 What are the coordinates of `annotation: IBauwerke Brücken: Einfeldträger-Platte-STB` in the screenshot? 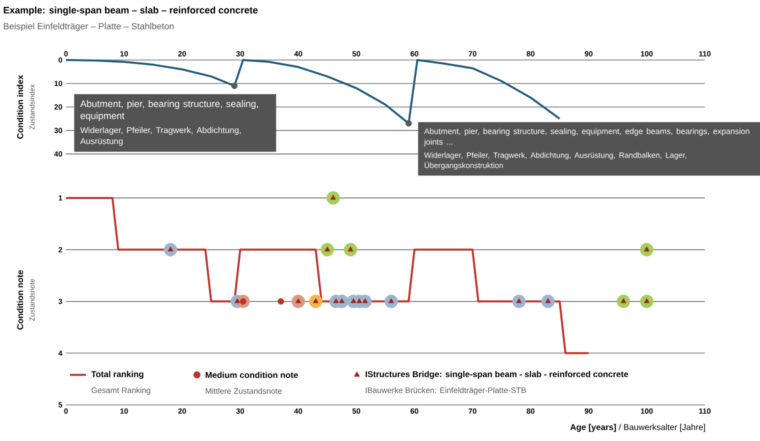 It's located at (446, 391).